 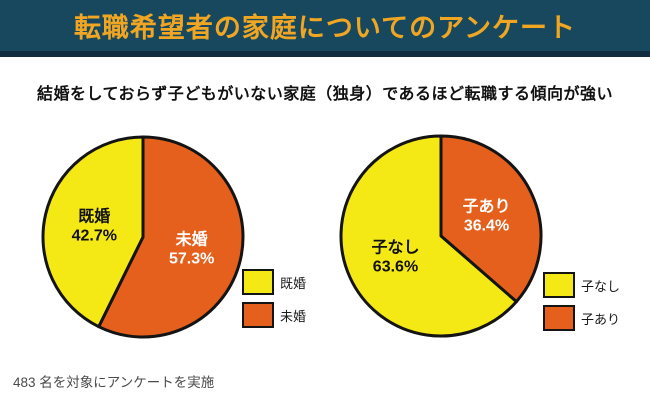 I want to click on legend-label-children-status-0: 子なし, so click(x=601, y=286).